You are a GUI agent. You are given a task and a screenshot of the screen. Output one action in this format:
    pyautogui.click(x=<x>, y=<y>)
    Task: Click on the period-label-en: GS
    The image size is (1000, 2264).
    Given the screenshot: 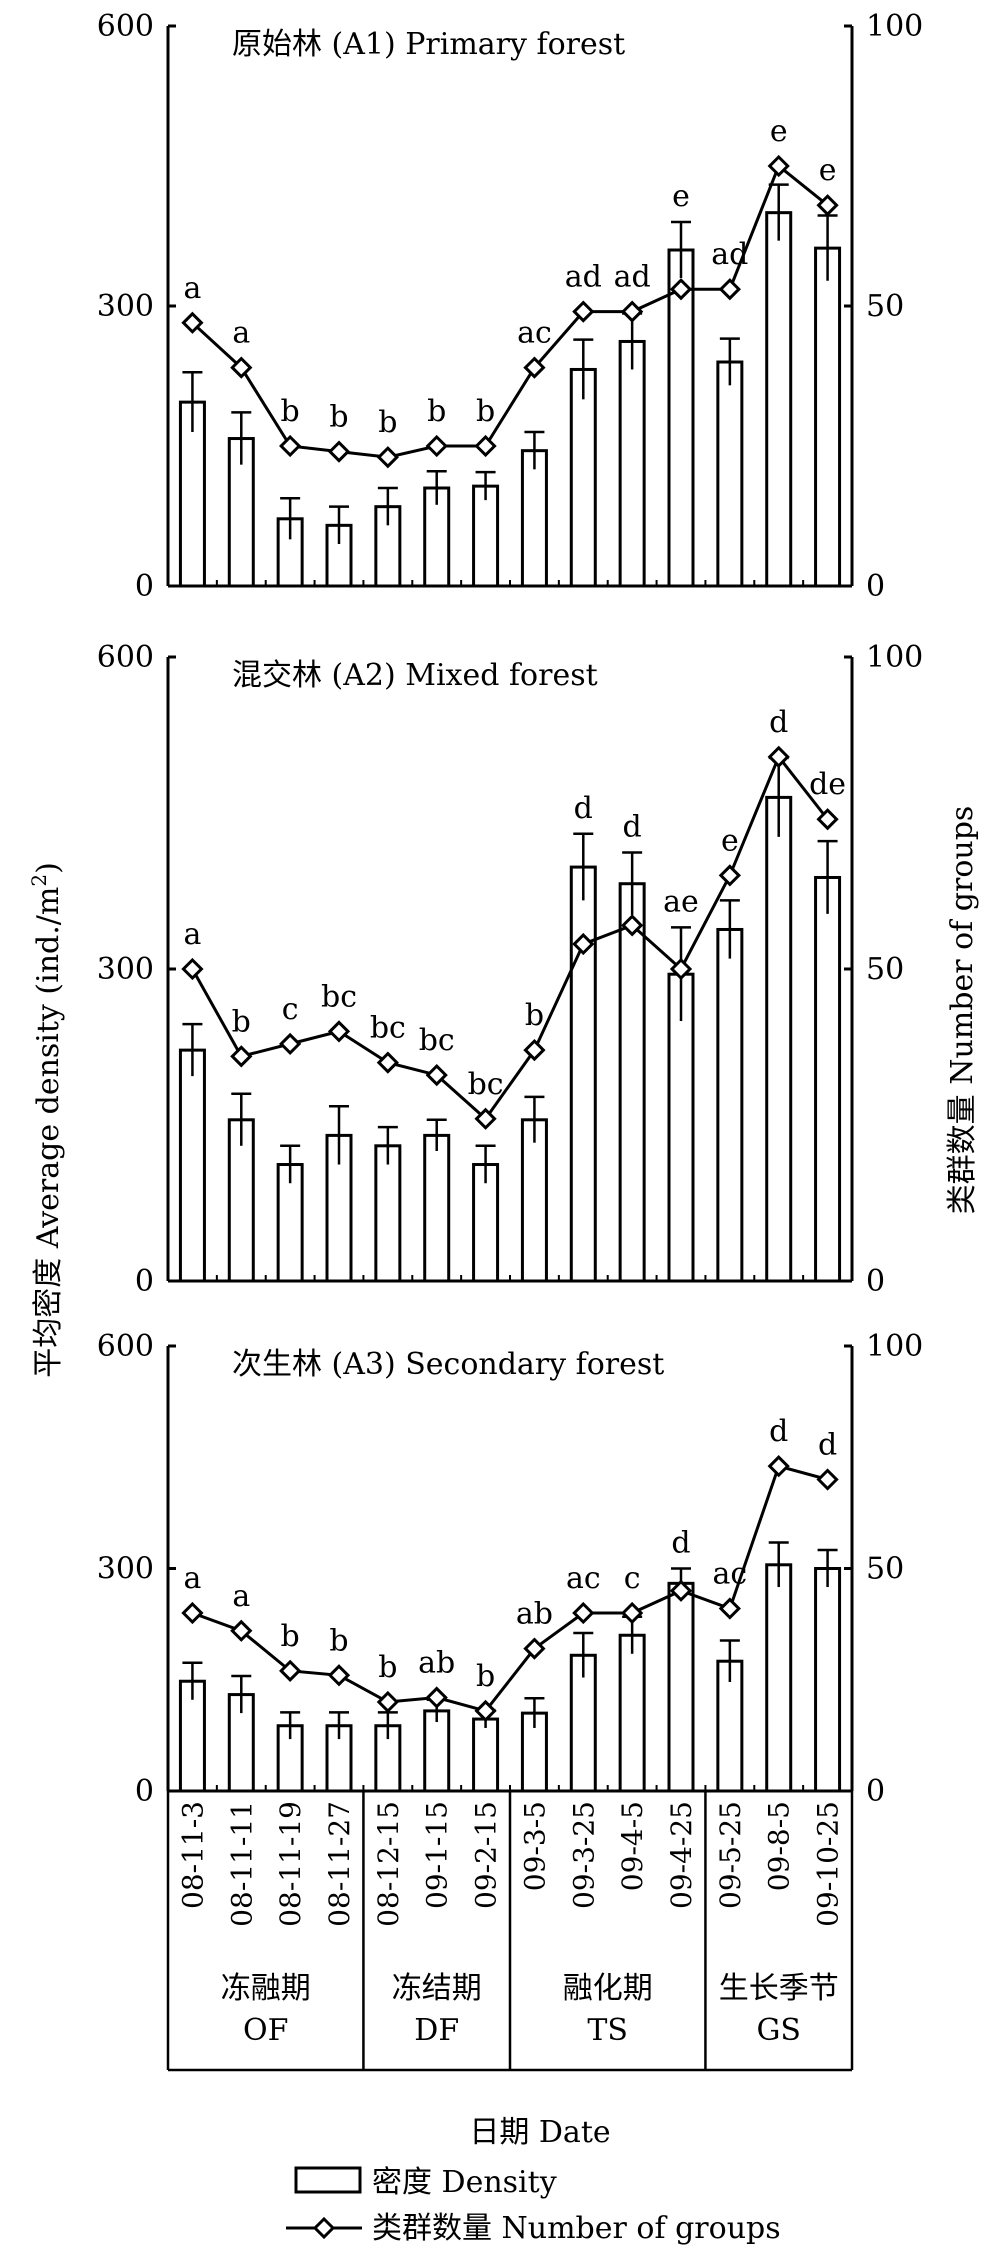 What is the action you would take?
    pyautogui.click(x=778, y=2030)
    